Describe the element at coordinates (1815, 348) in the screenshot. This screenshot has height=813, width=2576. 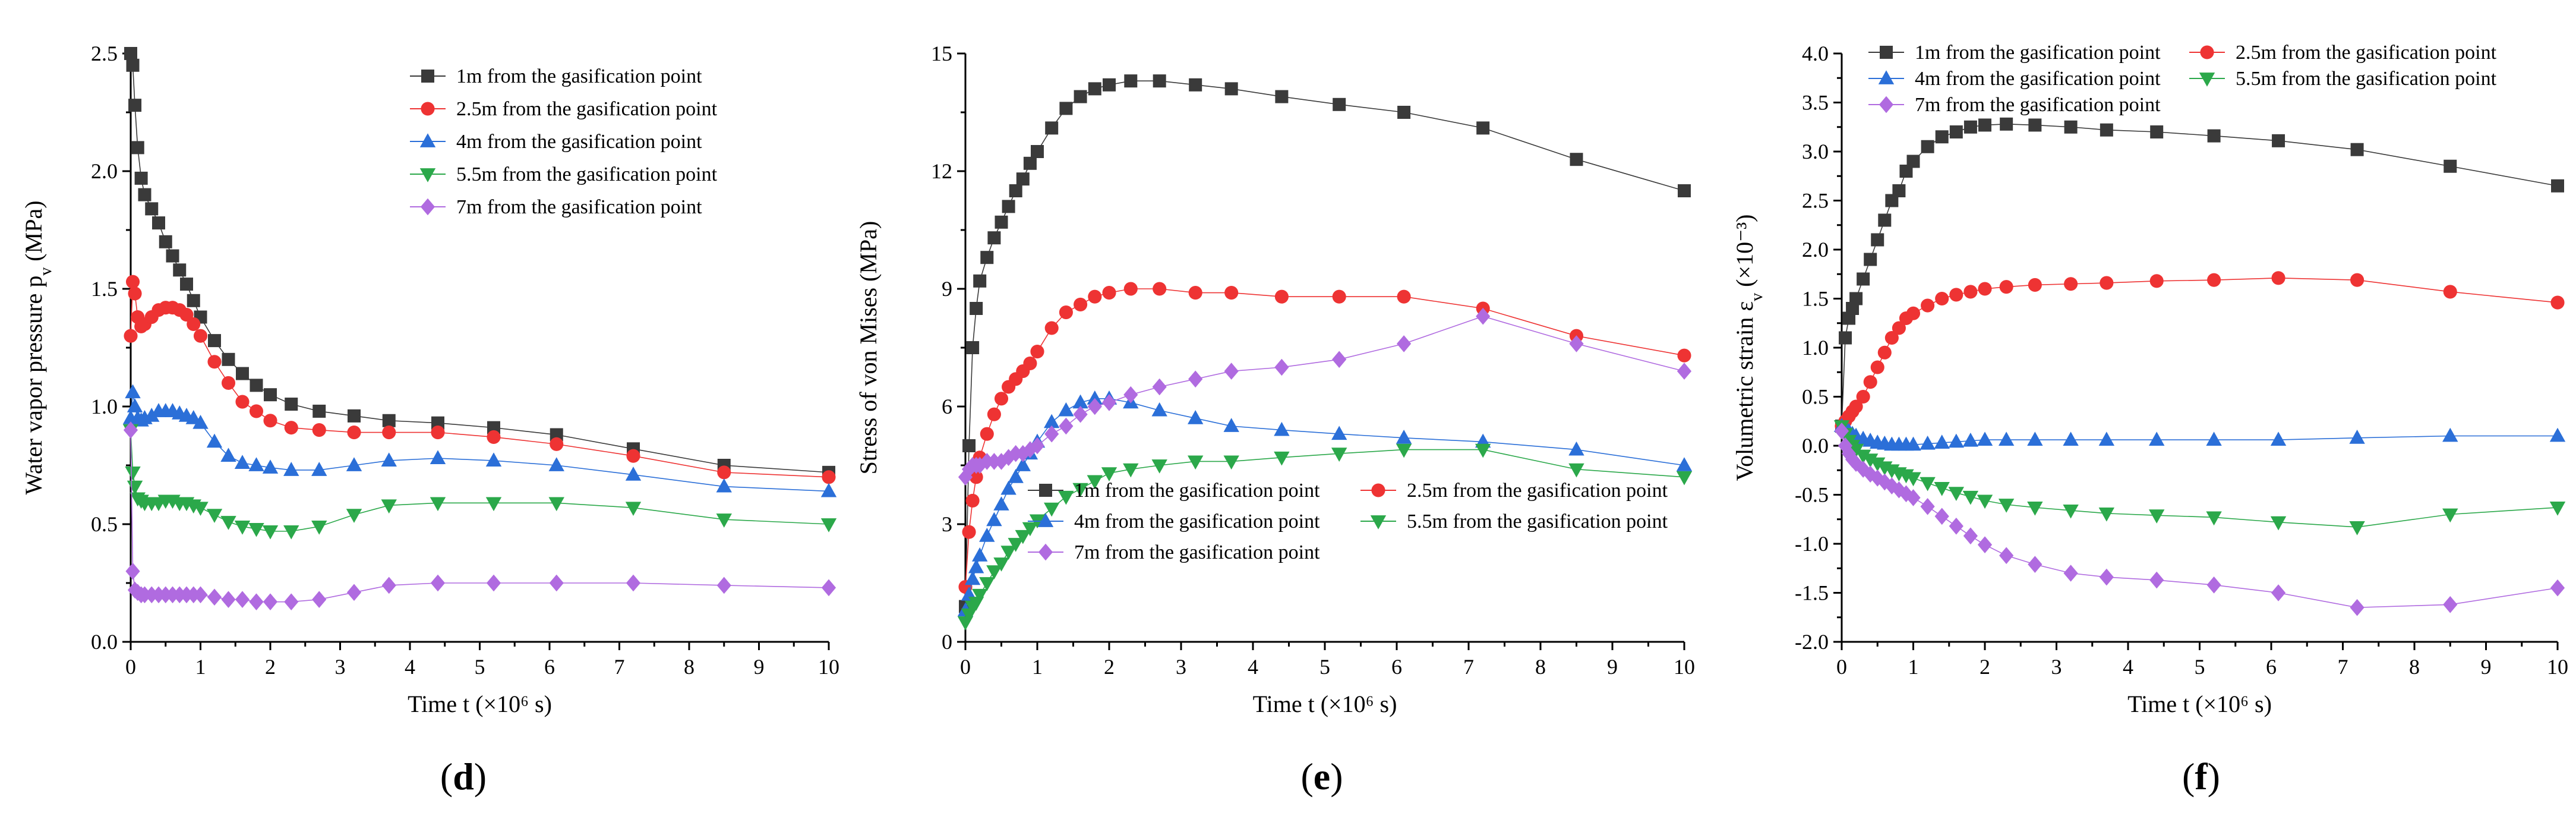
I see `chart-f-y-tick-label: 1.0` at that location.